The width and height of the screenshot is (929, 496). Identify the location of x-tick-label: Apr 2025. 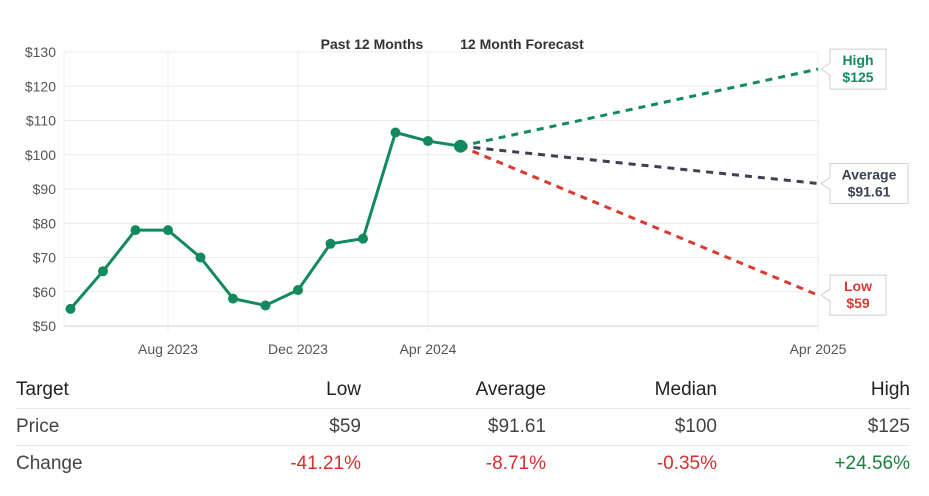
(818, 349).